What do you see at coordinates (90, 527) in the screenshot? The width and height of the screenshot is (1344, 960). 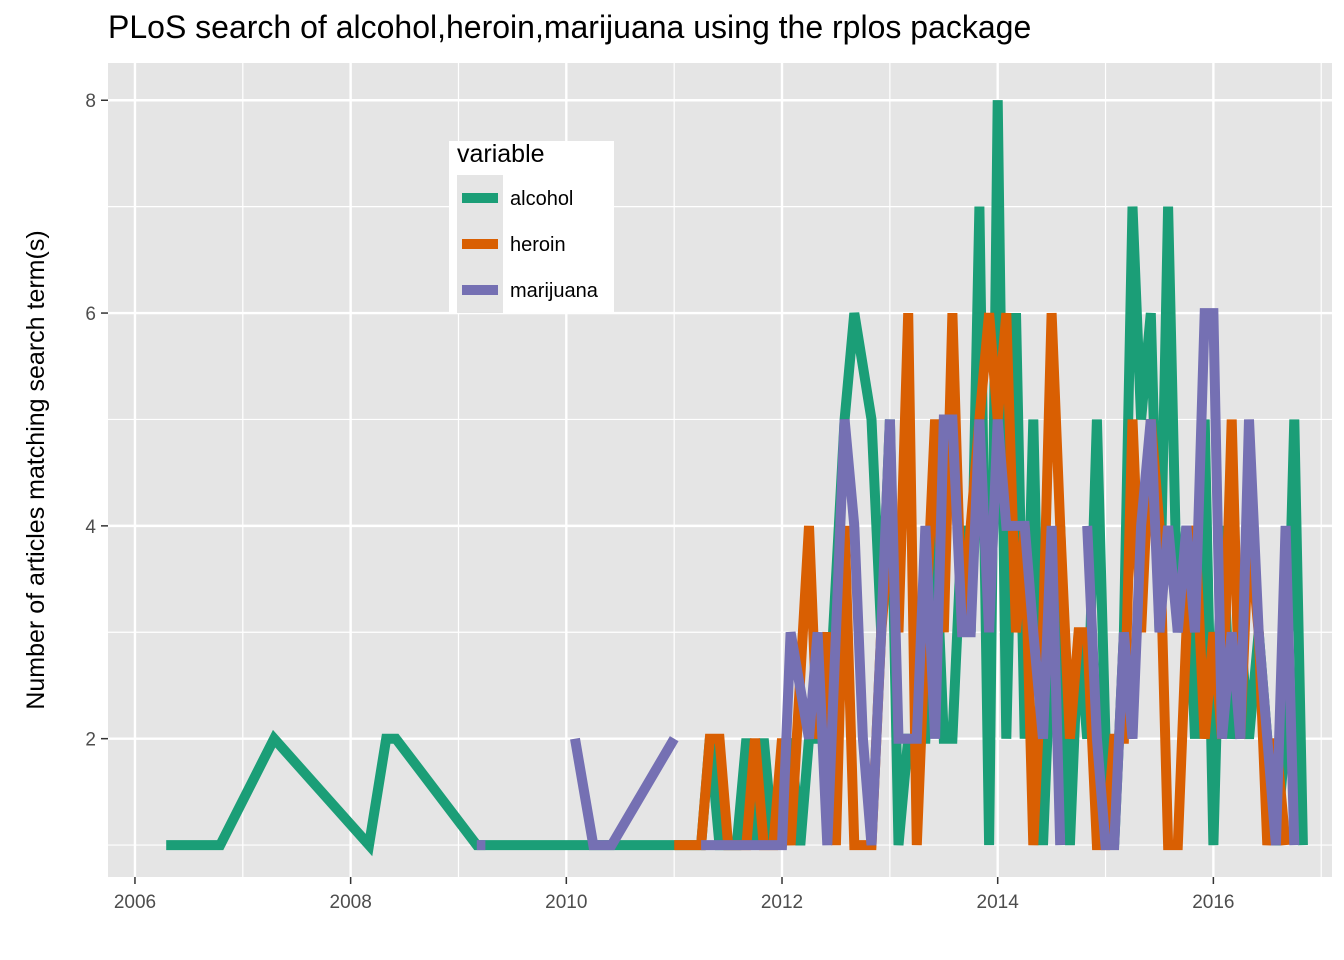 I see `y-tick-label: 4` at bounding box center [90, 527].